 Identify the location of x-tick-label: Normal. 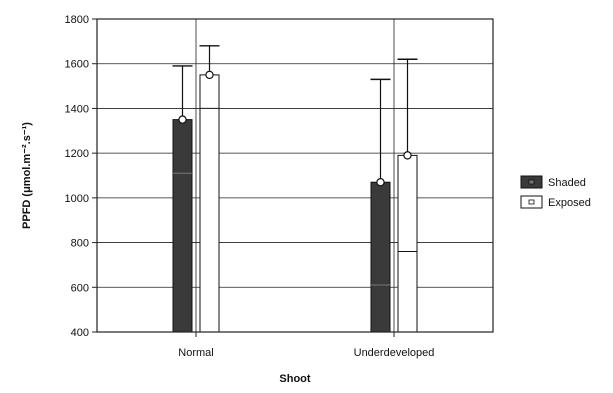
(195, 353).